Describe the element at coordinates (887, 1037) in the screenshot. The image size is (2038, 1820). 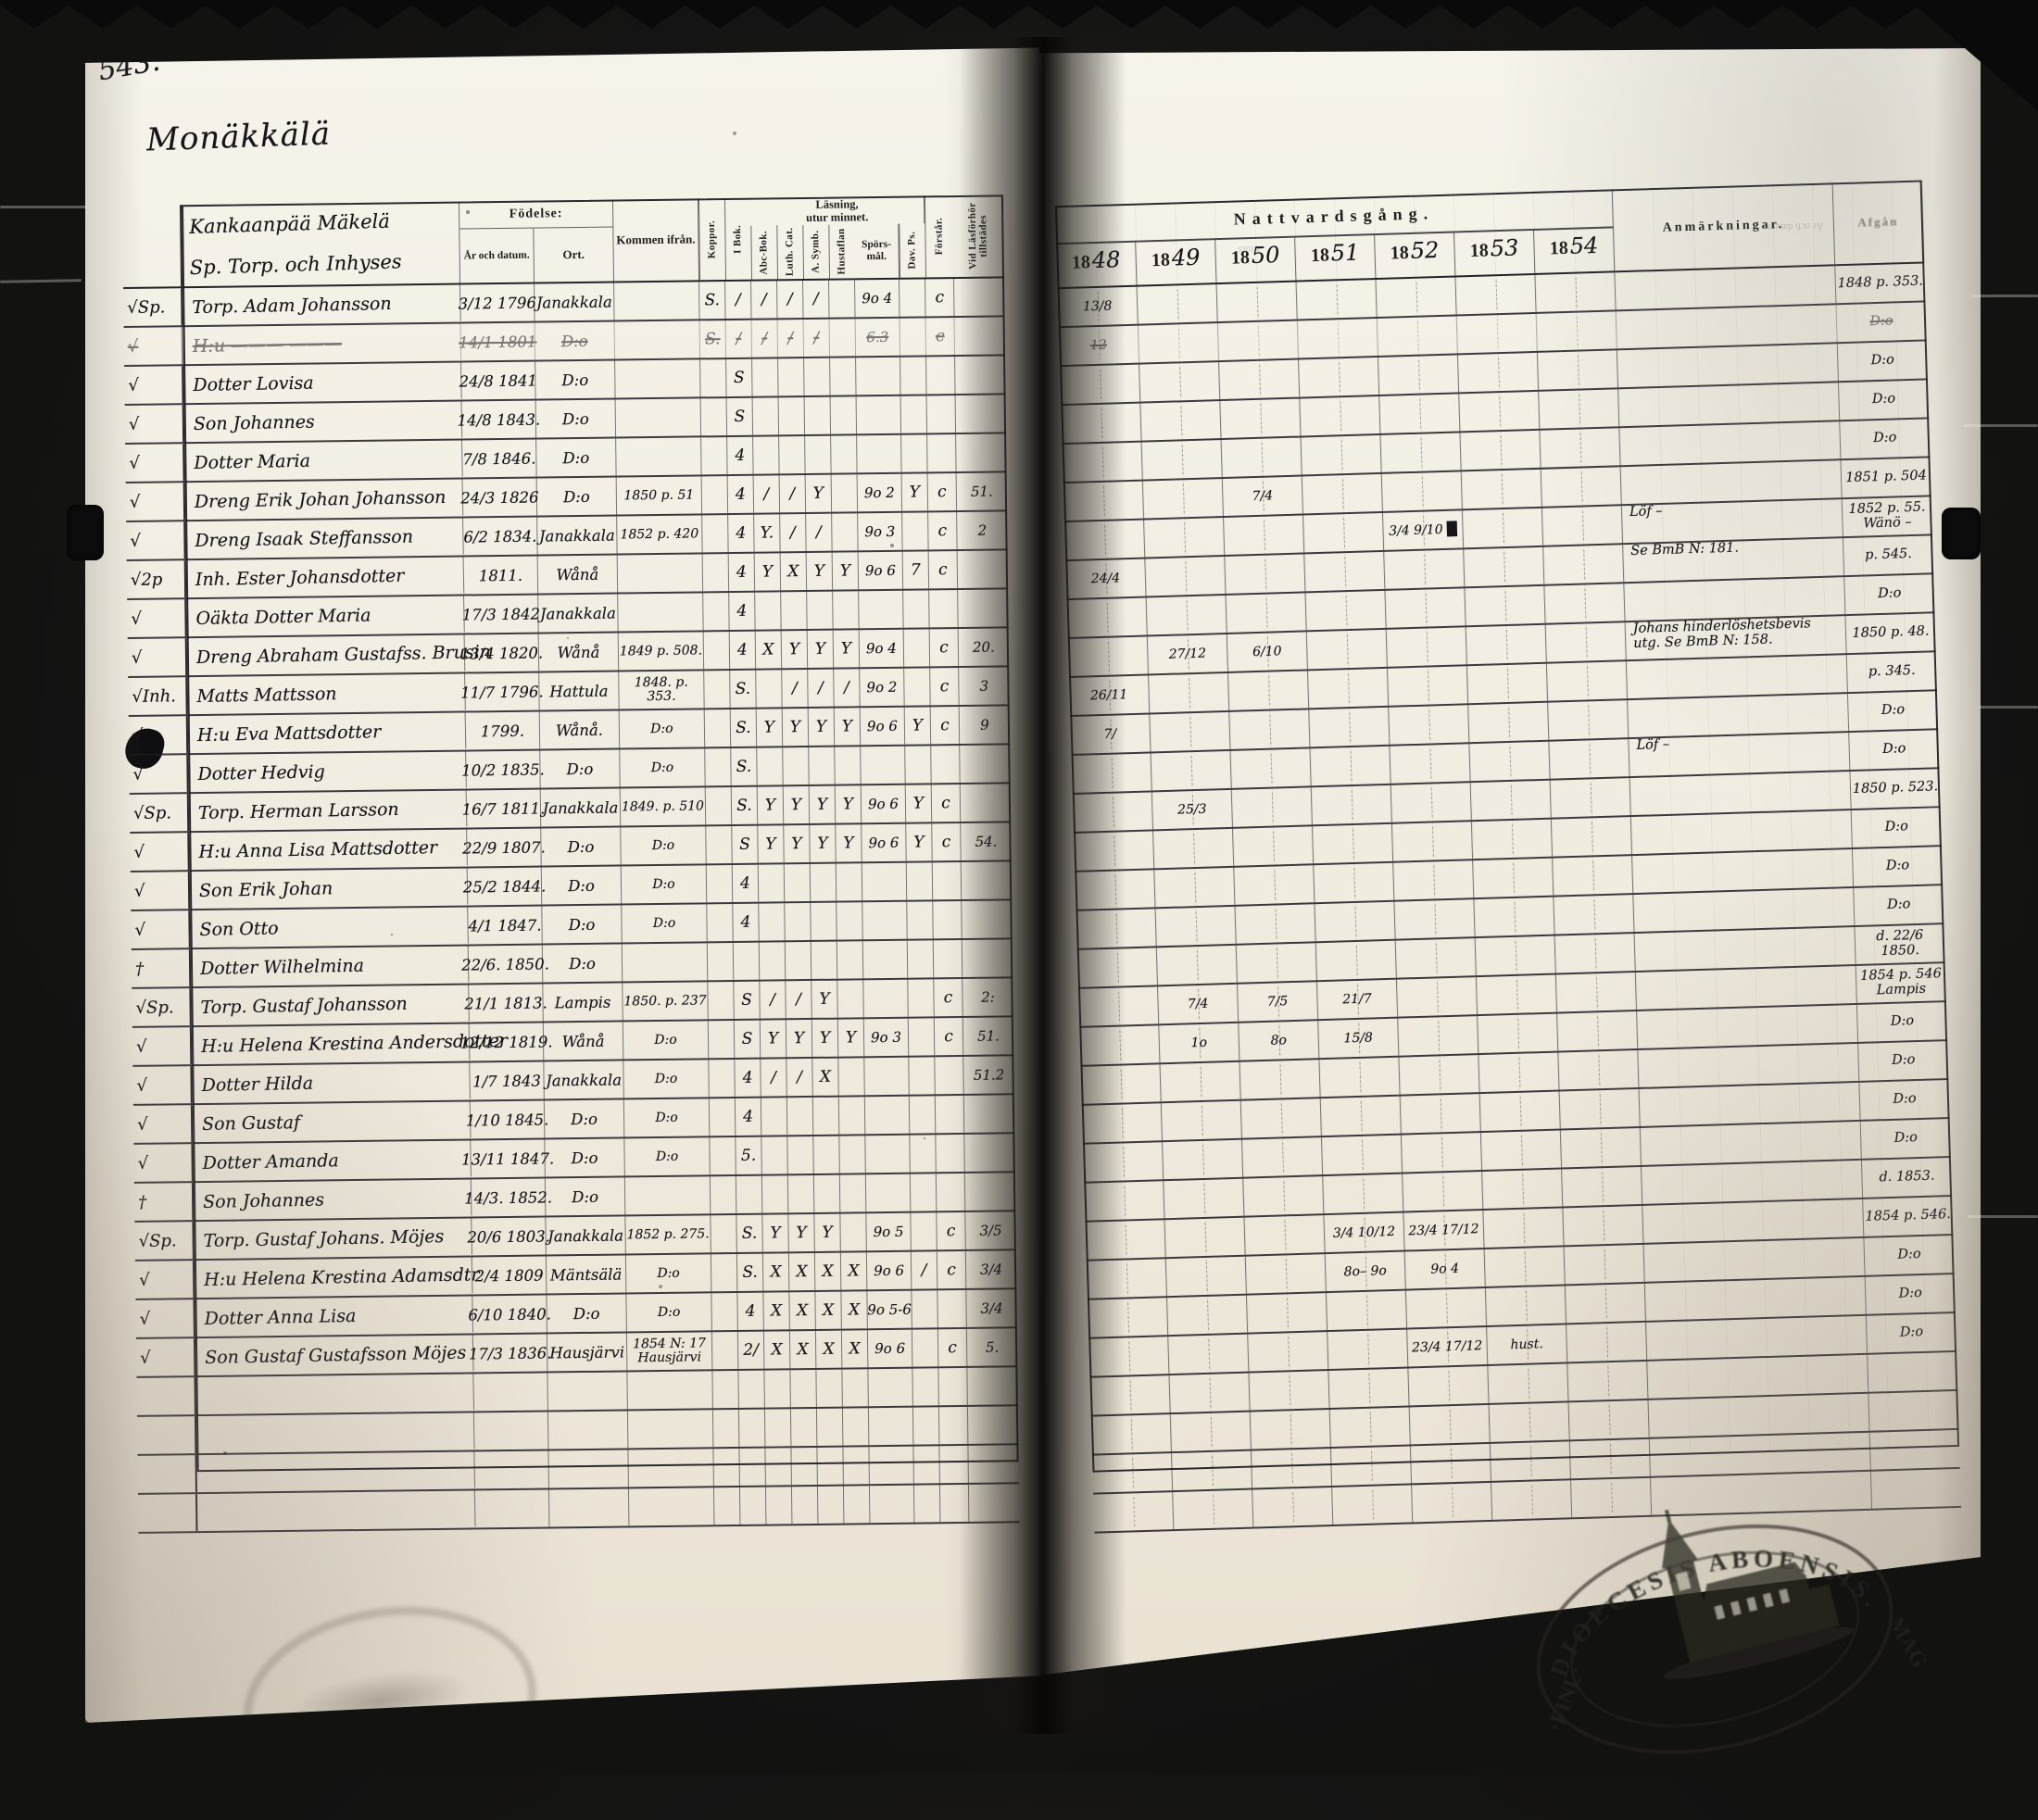
I see `questions-mark: 9o 3` at that location.